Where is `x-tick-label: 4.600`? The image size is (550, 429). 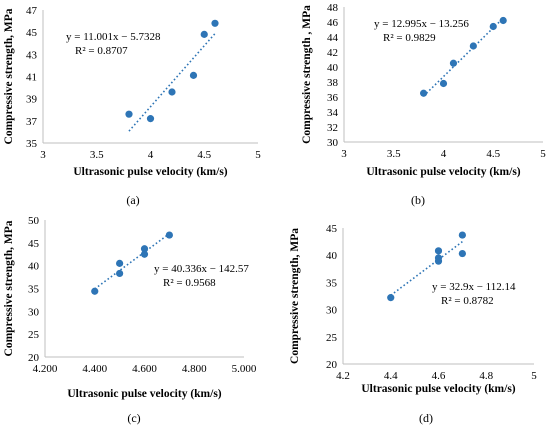
x-tick-label: 4.600 is located at coordinates (144, 369).